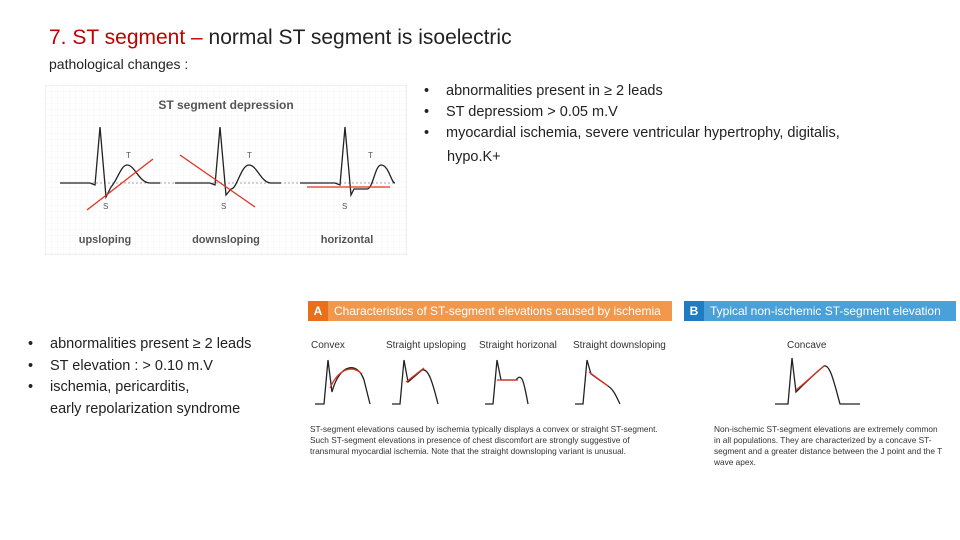 This screenshot has width=960, height=540. What do you see at coordinates (357, 37) in the screenshot?
I see `title-text: normal ST segment is isoelectric` at bounding box center [357, 37].